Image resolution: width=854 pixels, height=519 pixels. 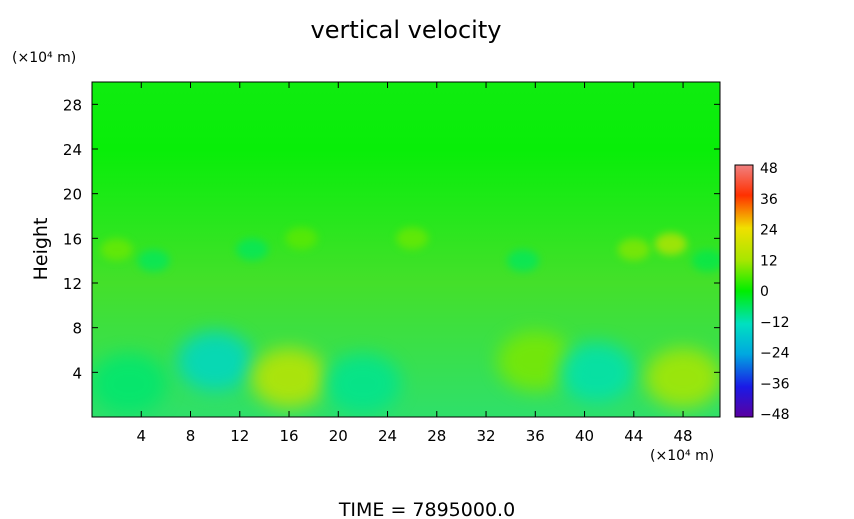 I want to click on y-tick-label: 8, so click(x=77, y=329).